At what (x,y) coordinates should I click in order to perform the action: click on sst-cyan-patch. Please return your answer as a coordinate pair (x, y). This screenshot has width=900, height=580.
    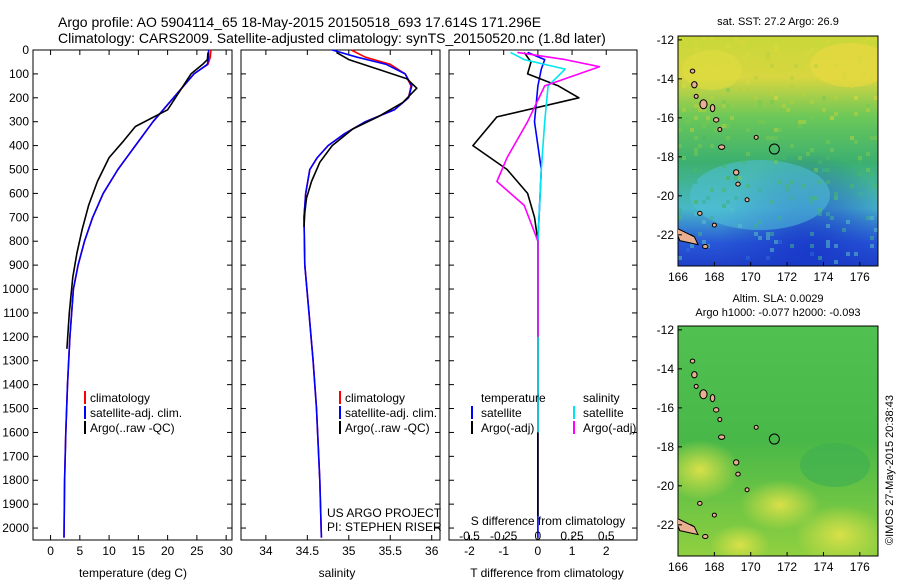
    Looking at the image, I should click on (760, 195).